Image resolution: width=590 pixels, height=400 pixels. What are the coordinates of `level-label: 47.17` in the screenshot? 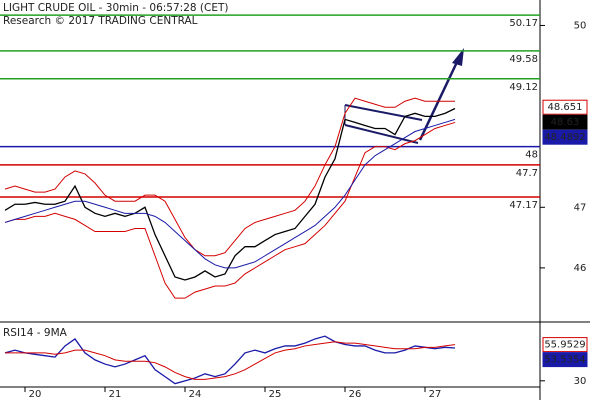 It's located at (523, 205).